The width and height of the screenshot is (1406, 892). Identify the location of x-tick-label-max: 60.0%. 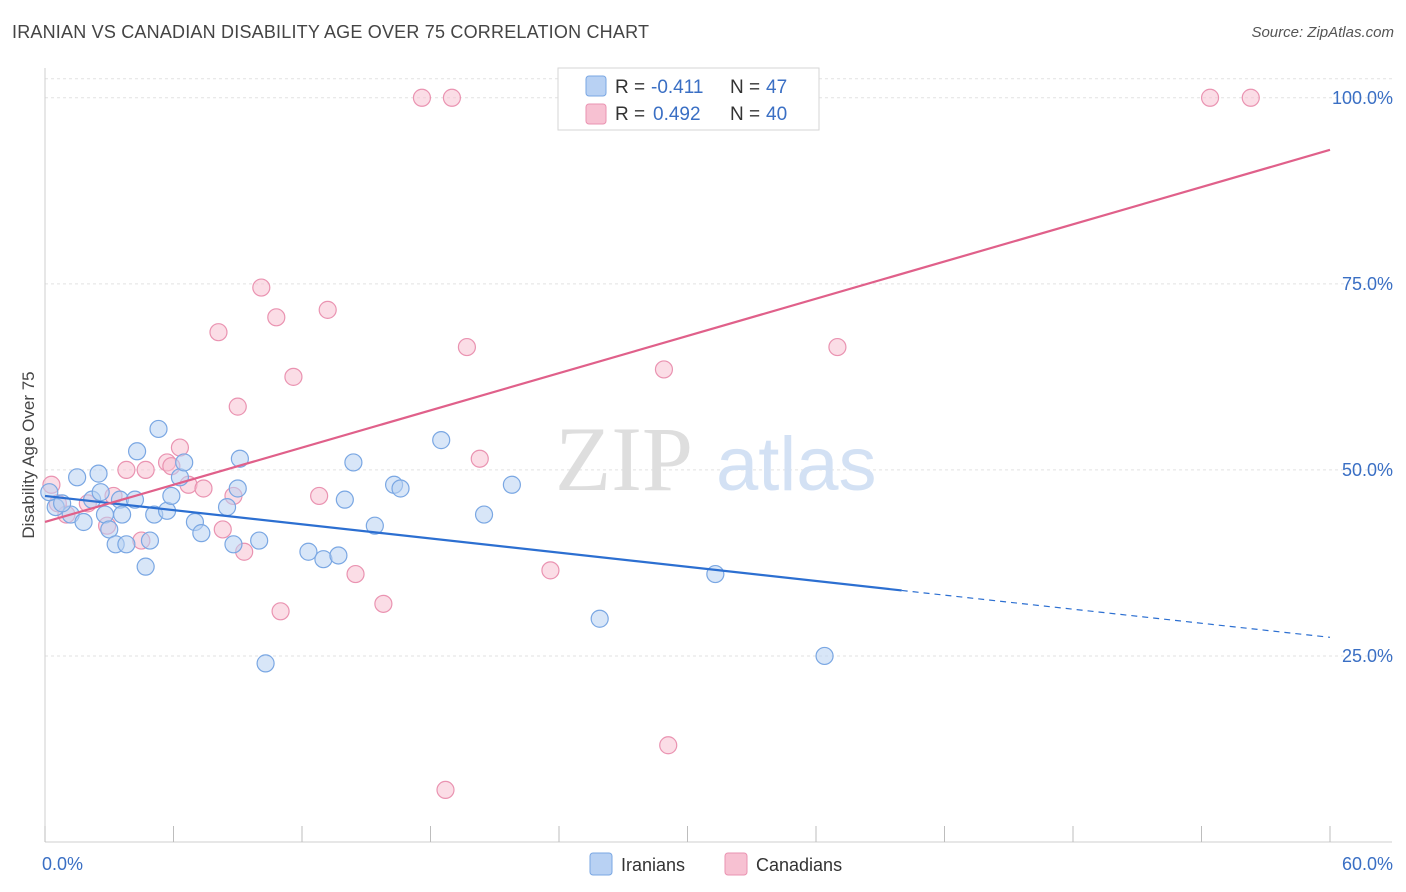
(1367, 864).